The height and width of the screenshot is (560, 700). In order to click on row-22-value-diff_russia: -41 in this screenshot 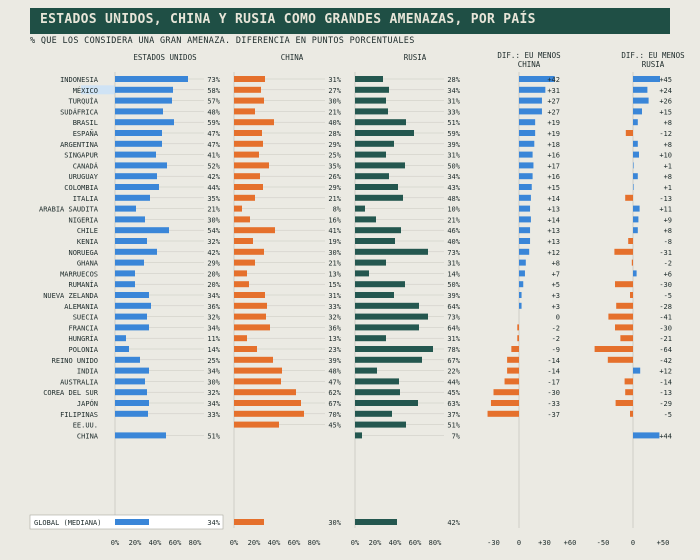, I will do `click(665, 318)`.